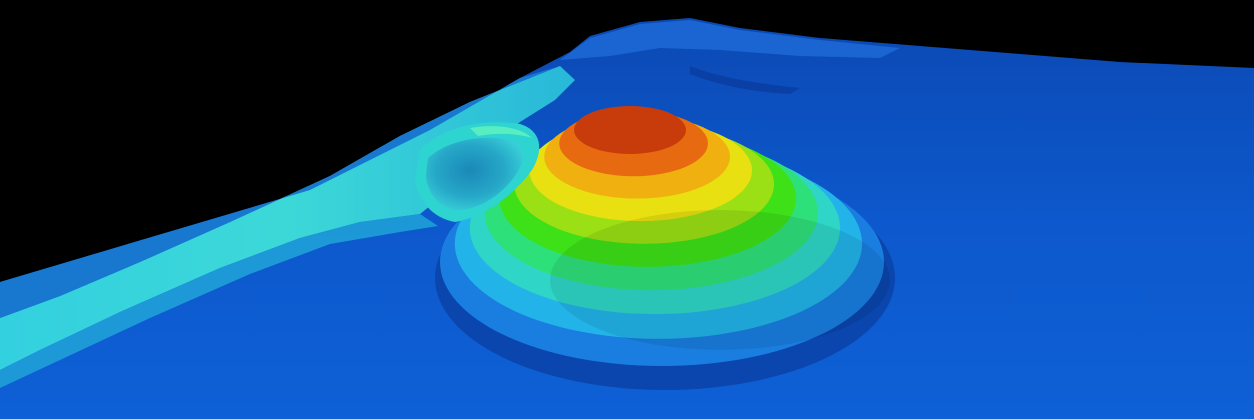 The width and height of the screenshot is (1254, 419). What do you see at coordinates (745, 80) in the screenshot?
I see `distant-hill-highlight` at bounding box center [745, 80].